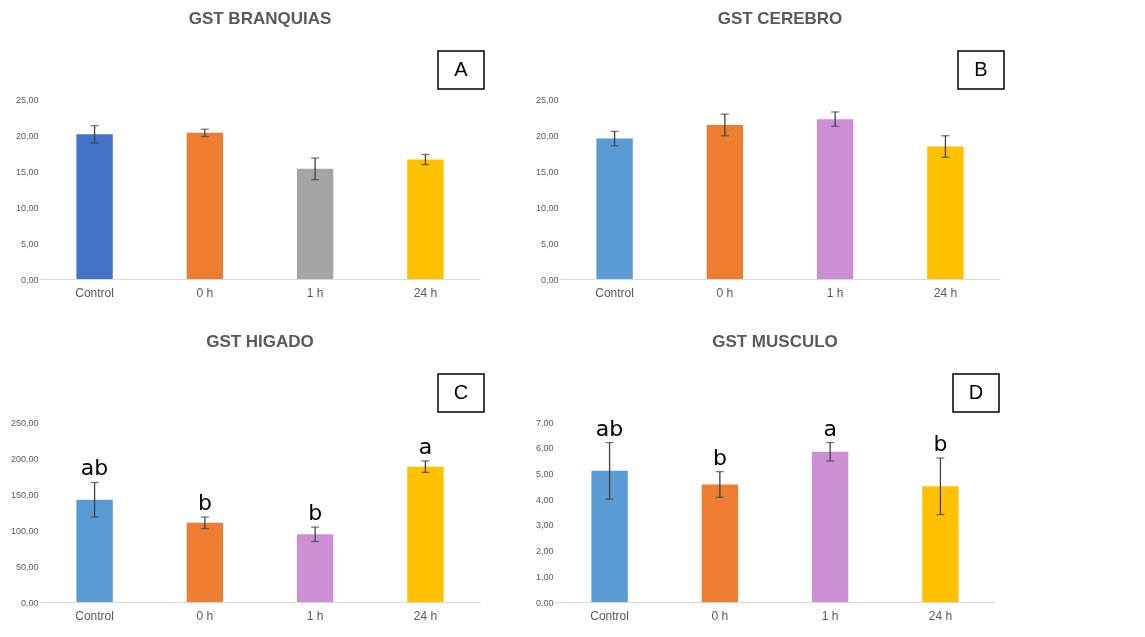  What do you see at coordinates (775, 342) in the screenshot?
I see `chart-title: GST MUSCULO` at bounding box center [775, 342].